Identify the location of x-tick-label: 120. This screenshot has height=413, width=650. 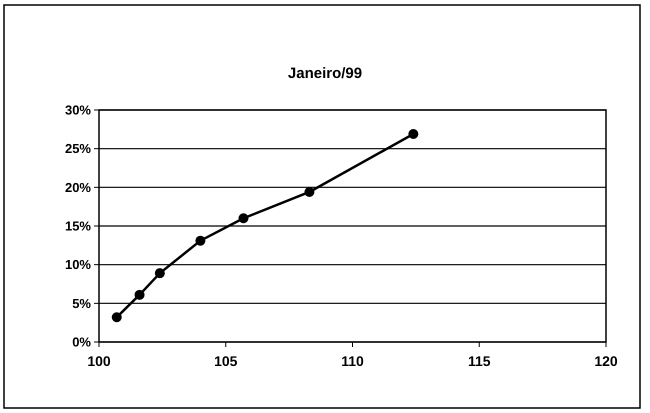
(606, 361).